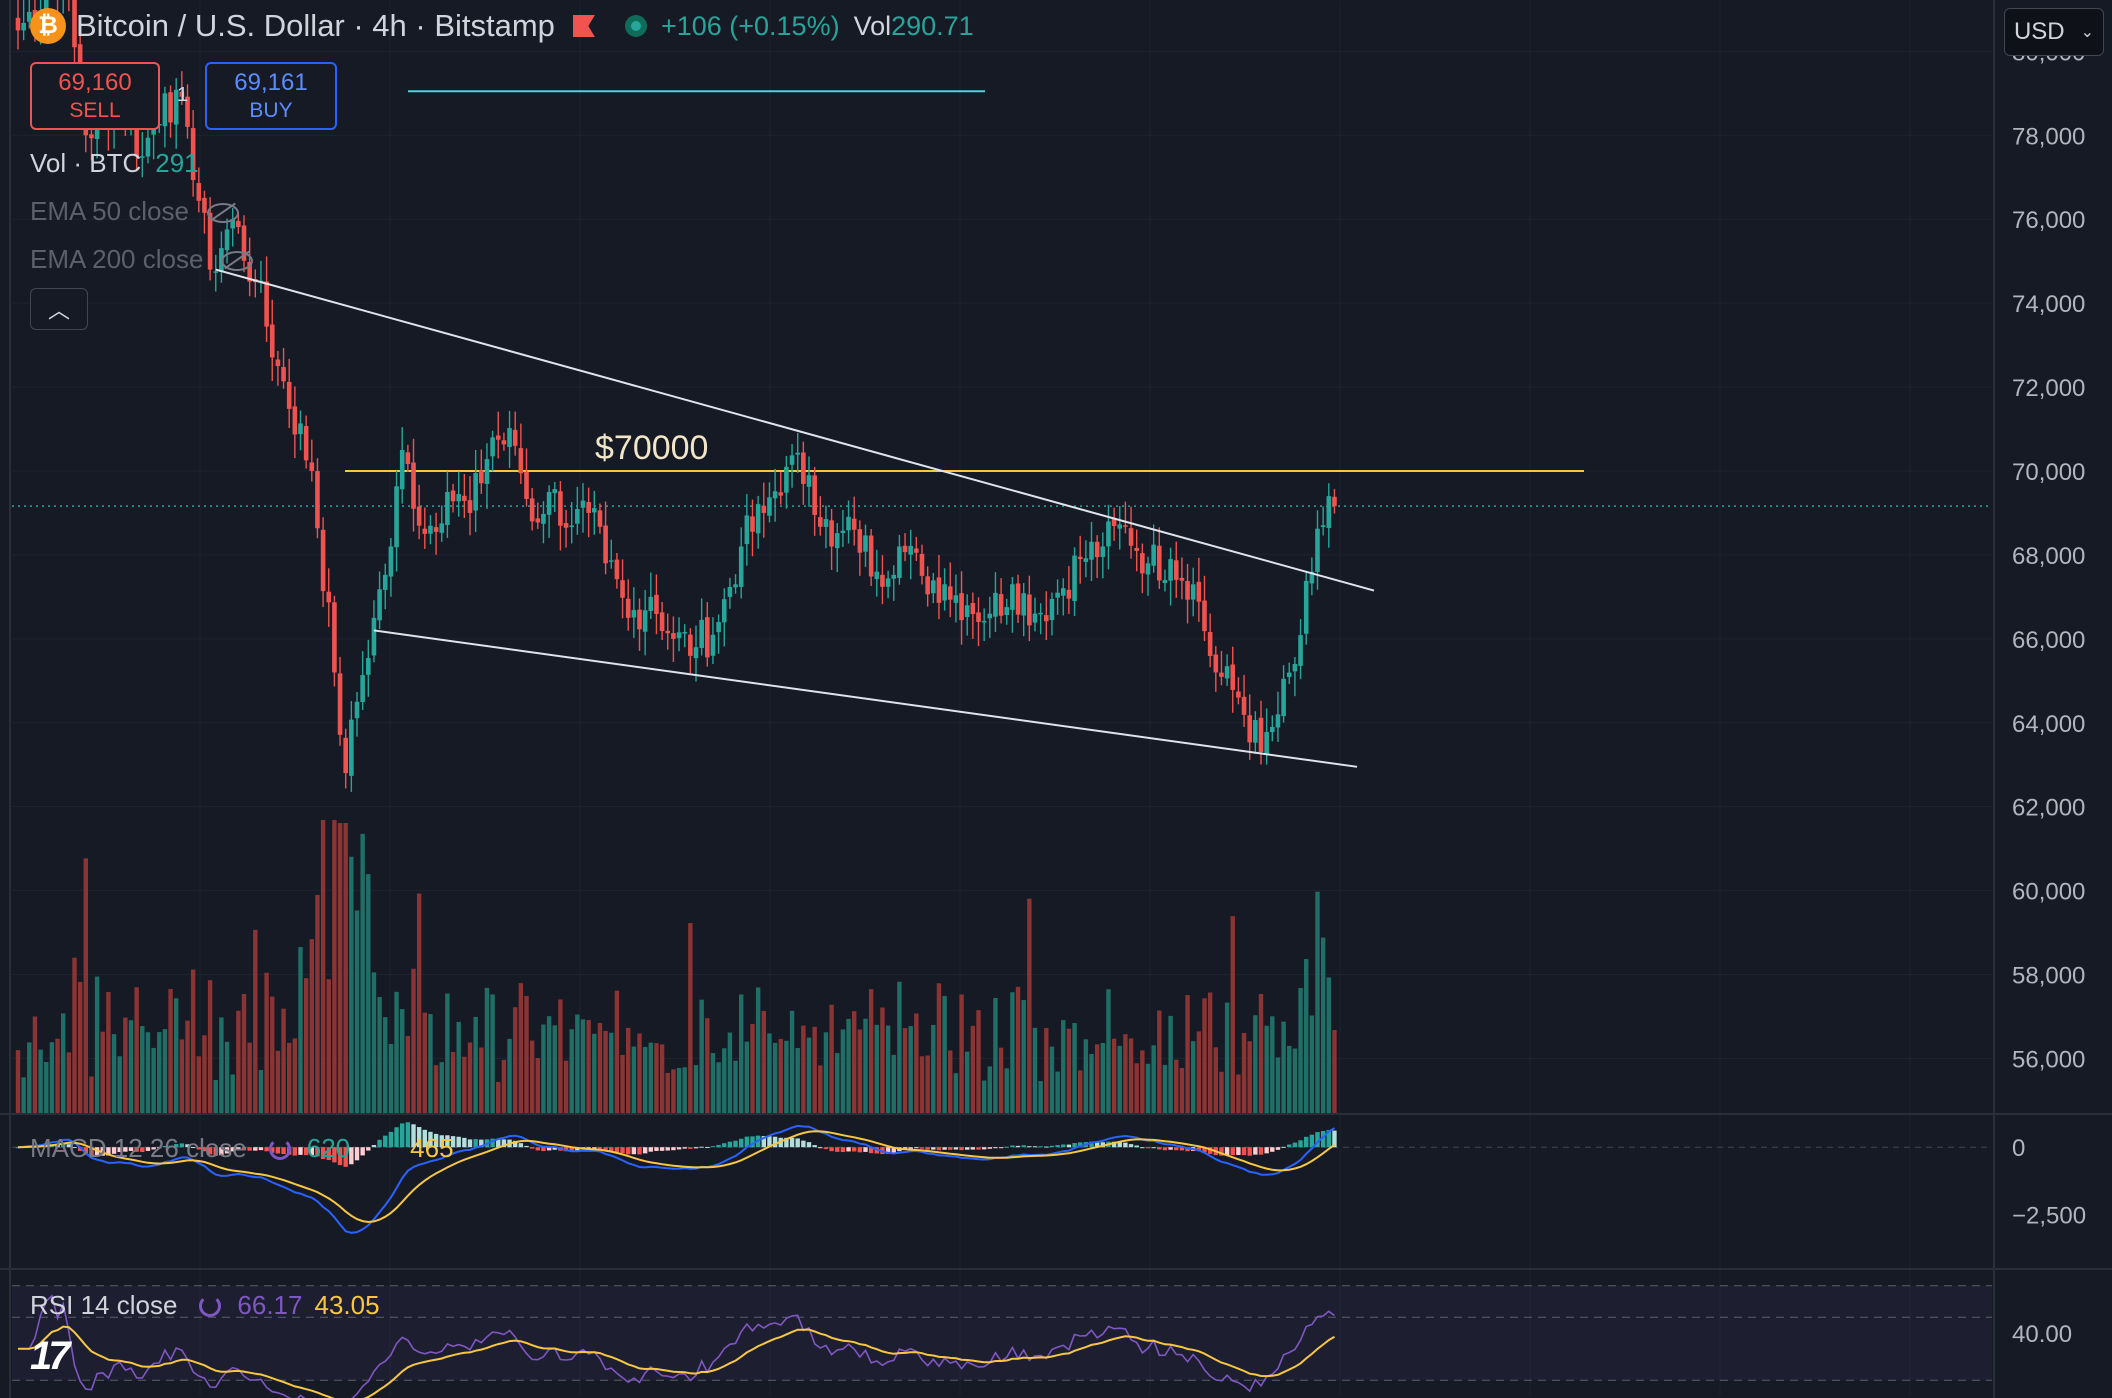 This screenshot has width=2112, height=1398. I want to click on sell-button: 69,160 SELL, so click(95, 96).